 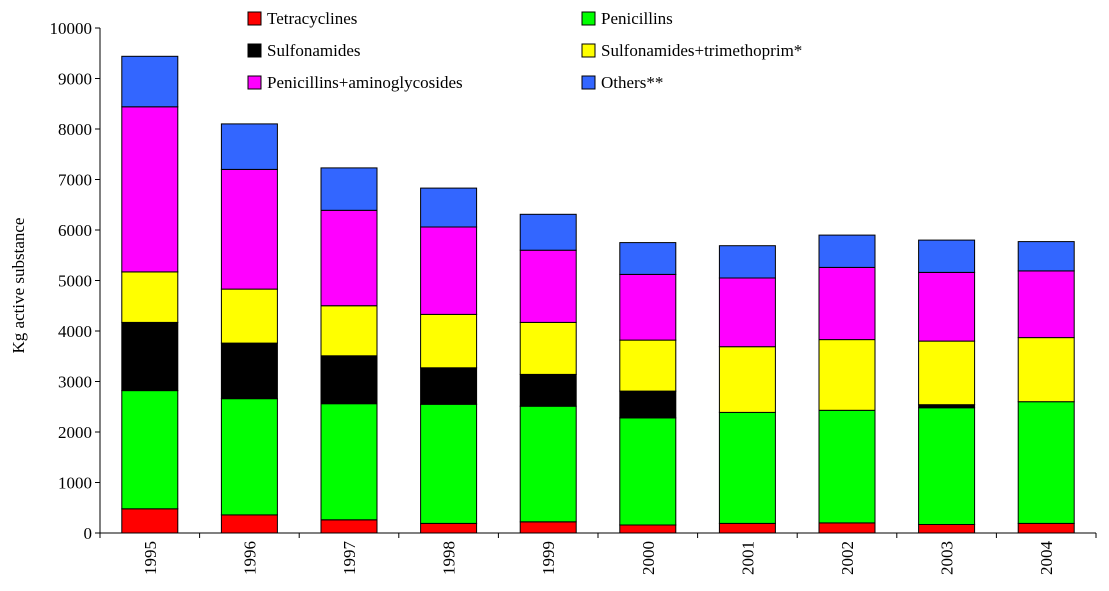 I want to click on y-tick-label: 5000, so click(x=75, y=281).